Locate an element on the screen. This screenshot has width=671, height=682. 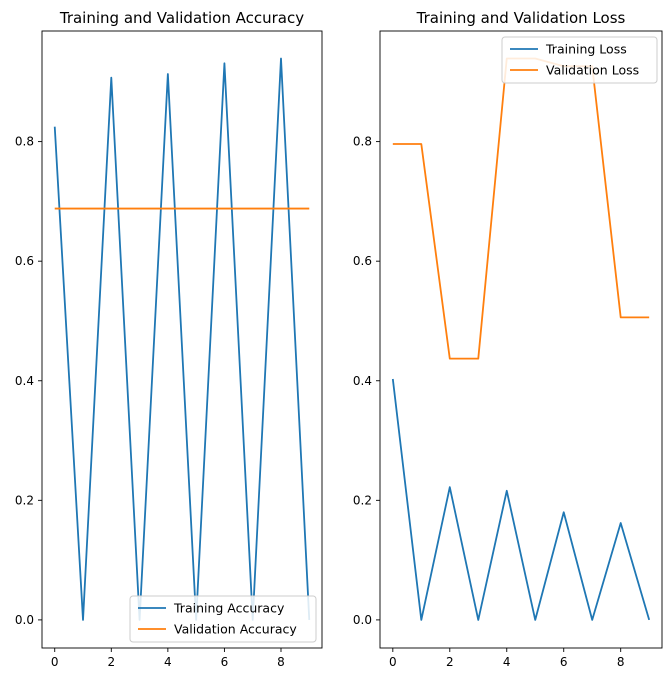
chart-title: Training and Validation Accuracy is located at coordinates (181, 18).